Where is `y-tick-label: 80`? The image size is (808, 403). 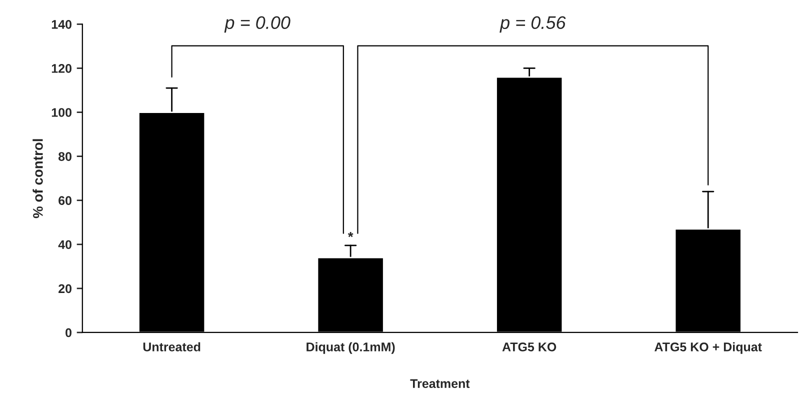
y-tick-label: 80 is located at coordinates (65, 156).